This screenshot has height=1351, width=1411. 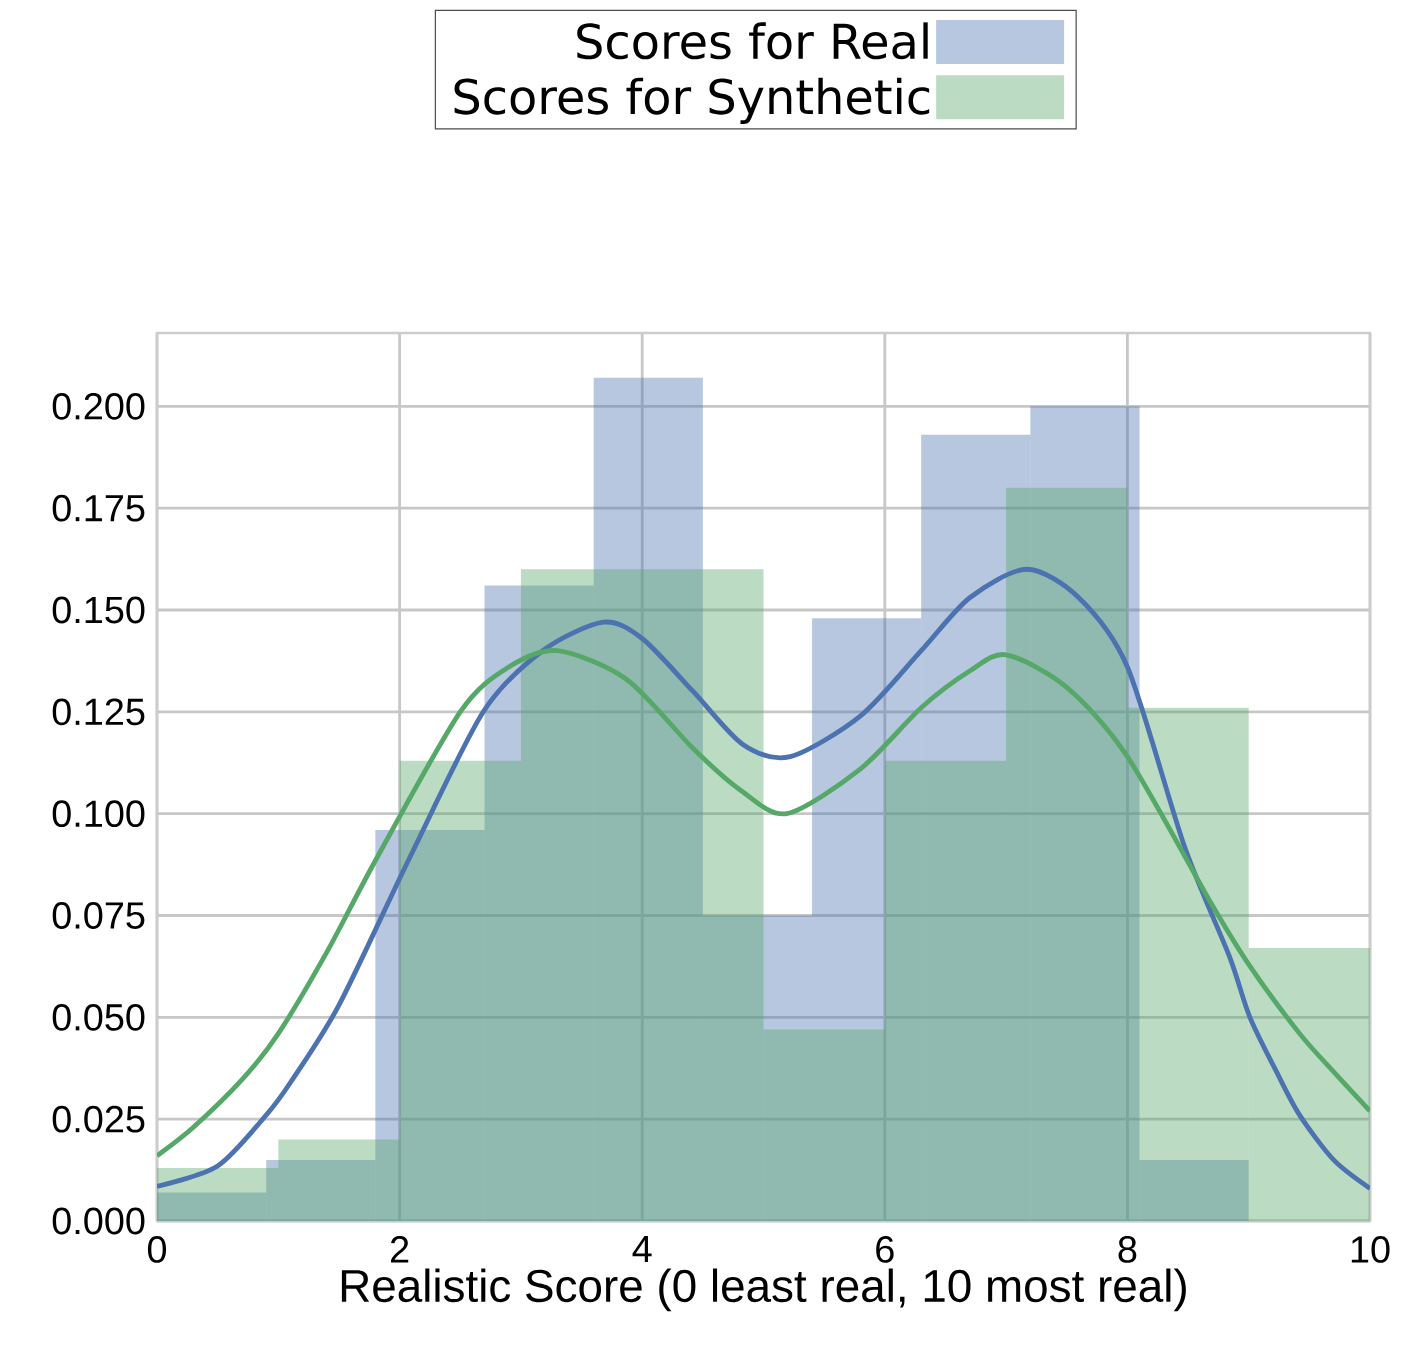 What do you see at coordinates (98, 610) in the screenshot?
I see `y-tick-label: 0.150` at bounding box center [98, 610].